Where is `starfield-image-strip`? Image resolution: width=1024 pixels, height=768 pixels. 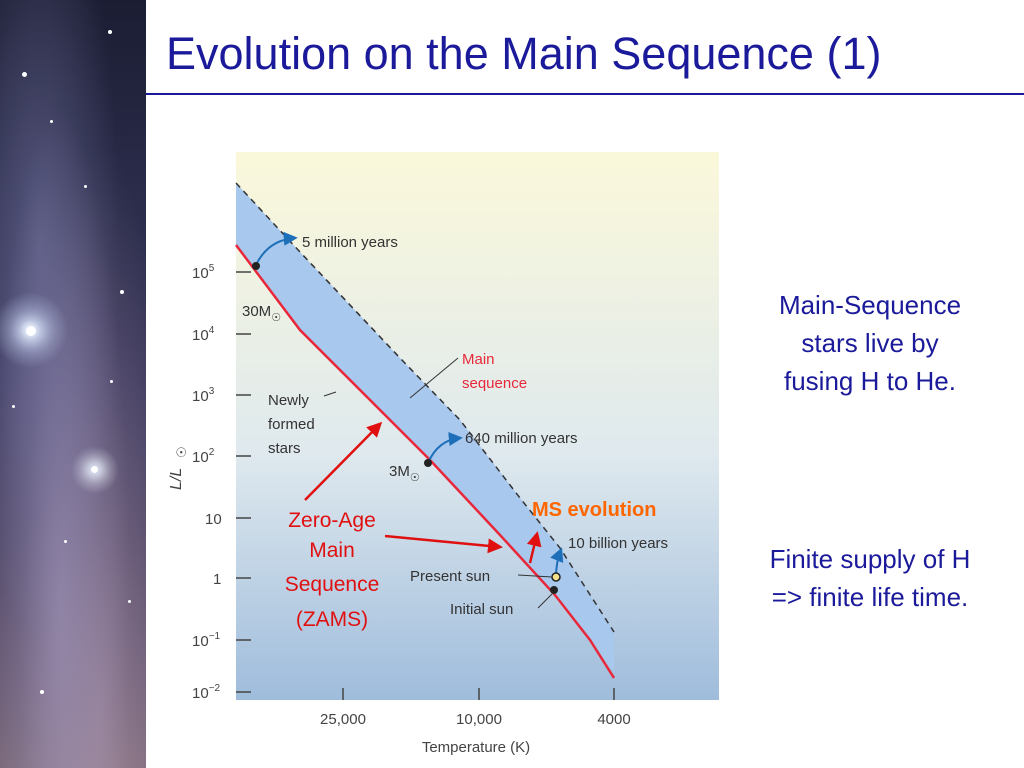
starfield-image-strip is located at coordinates (73, 384).